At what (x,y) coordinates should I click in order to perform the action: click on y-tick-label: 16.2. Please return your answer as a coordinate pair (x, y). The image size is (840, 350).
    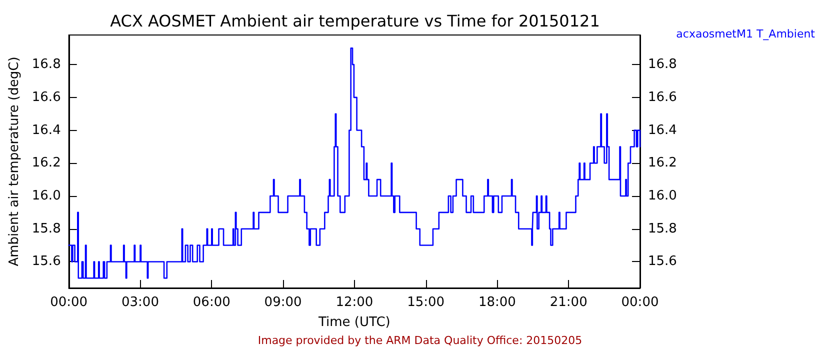
    Looking at the image, I should click on (46, 163).